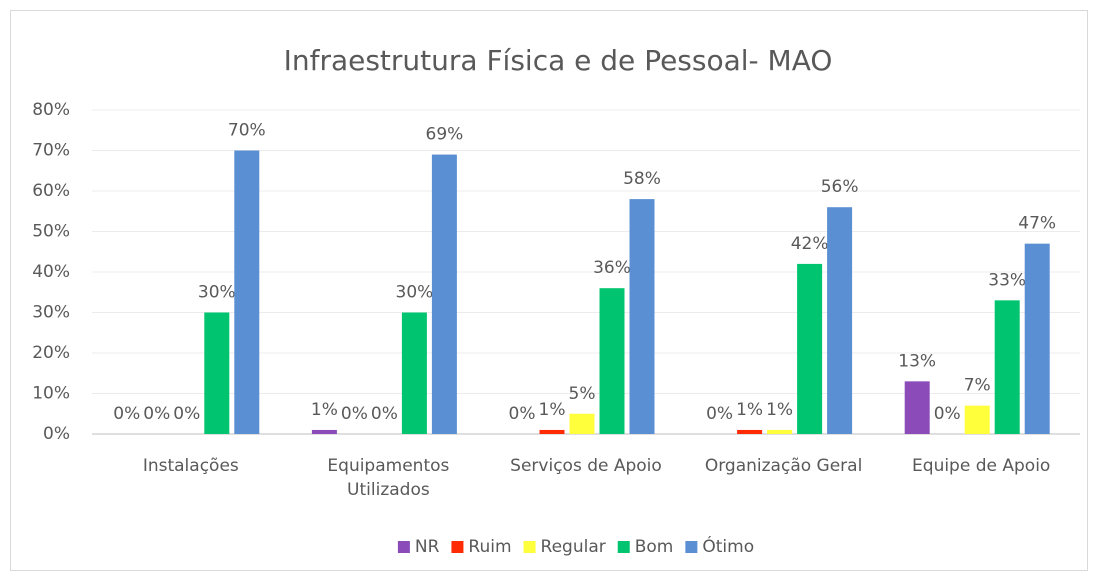 The image size is (1098, 579). I want to click on data-label: 36%, so click(612, 268).